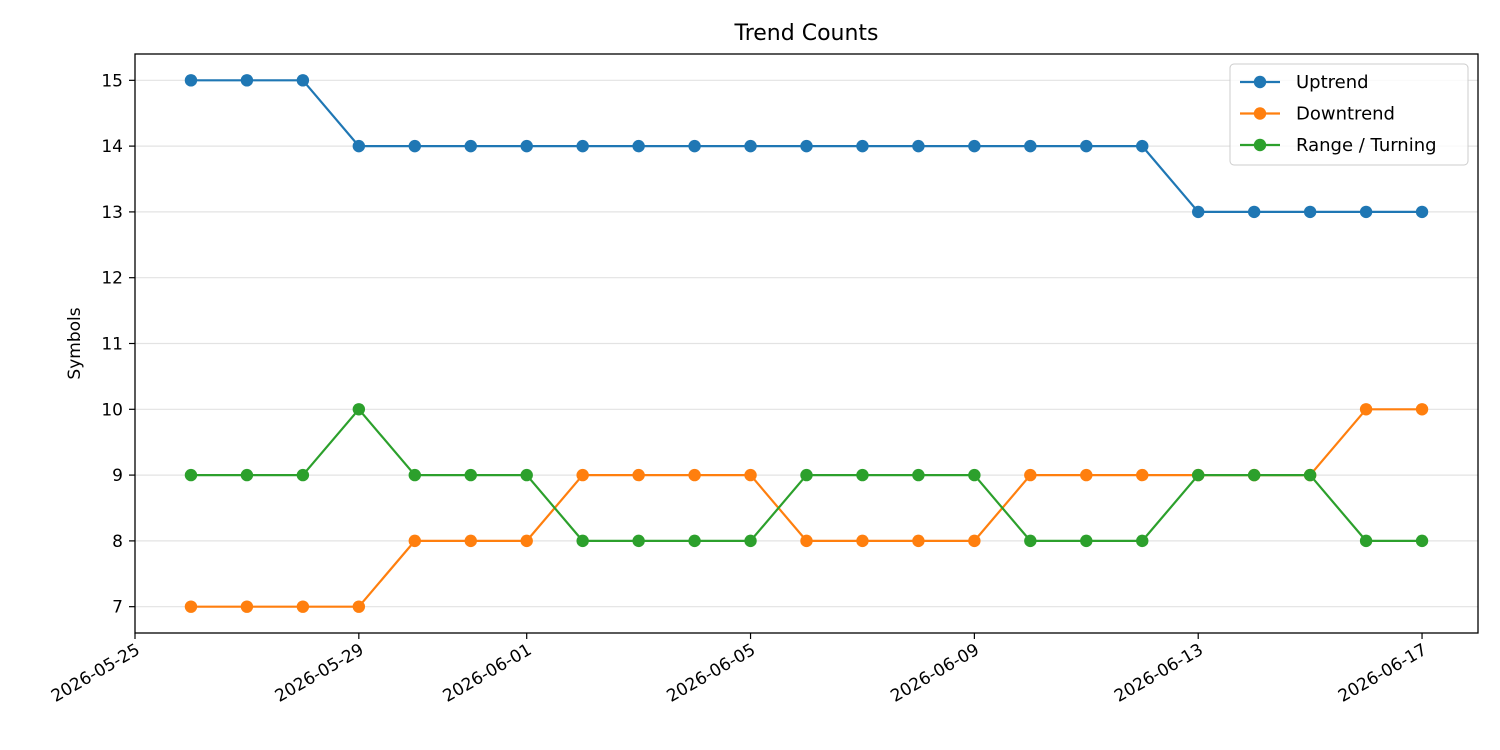 Image resolution: width=1500 pixels, height=750 pixels. What do you see at coordinates (117, 476) in the screenshot?
I see `y-tick-label: 9` at bounding box center [117, 476].